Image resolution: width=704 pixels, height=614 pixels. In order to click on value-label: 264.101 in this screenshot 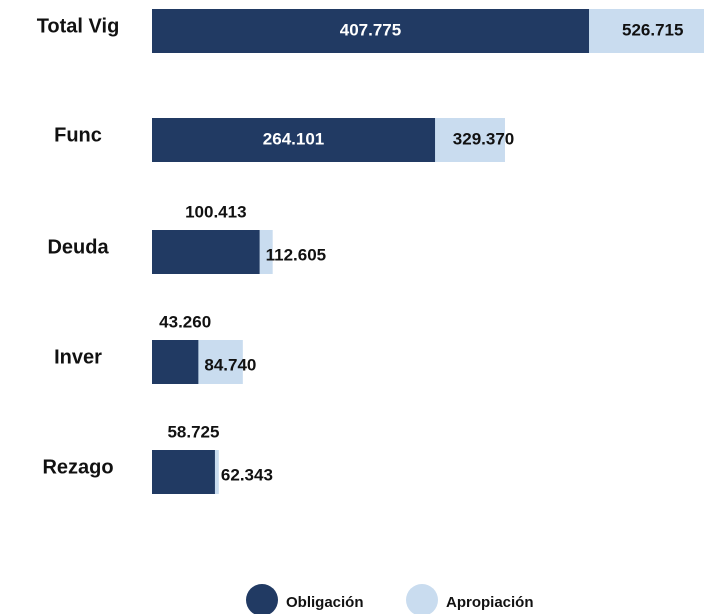, I will do `click(293, 138)`.